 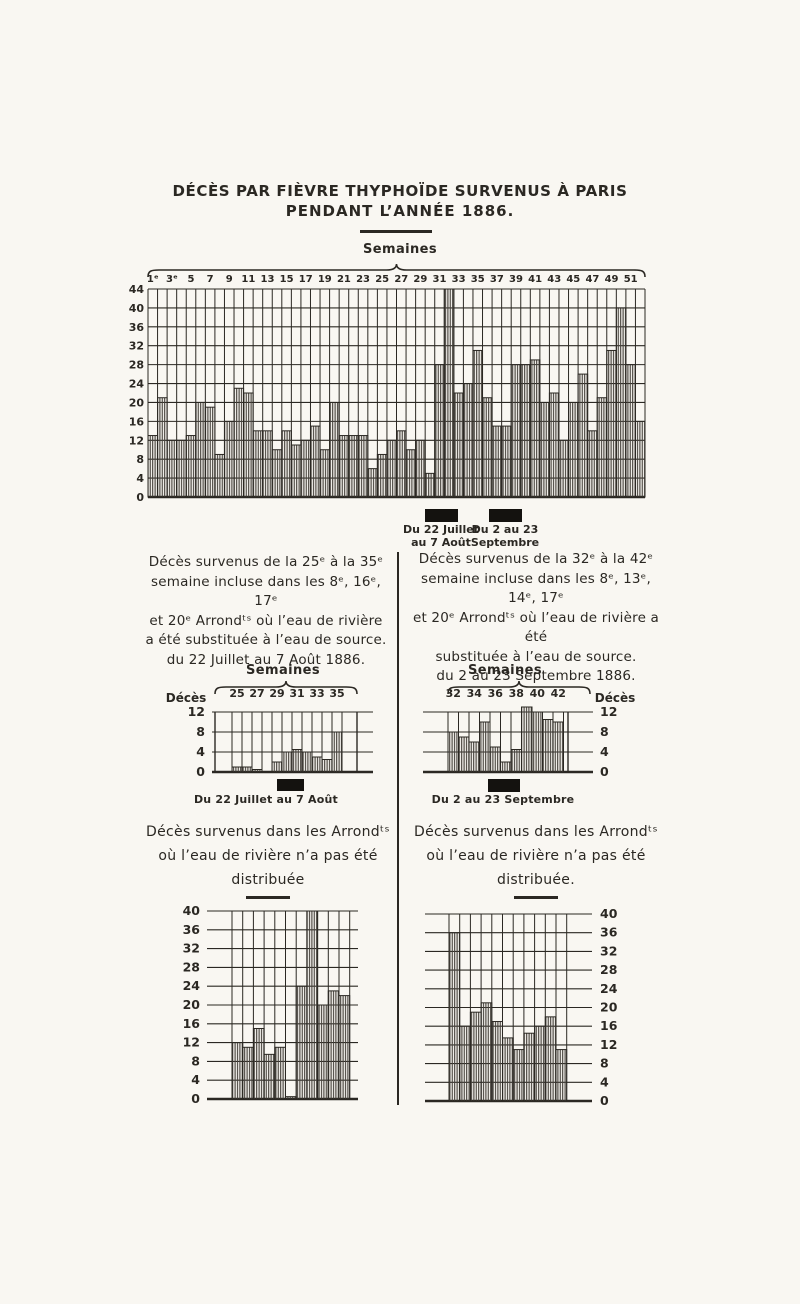 What do you see at coordinates (236, 693) in the screenshot?
I see `x-tick-label: 25` at bounding box center [236, 693].